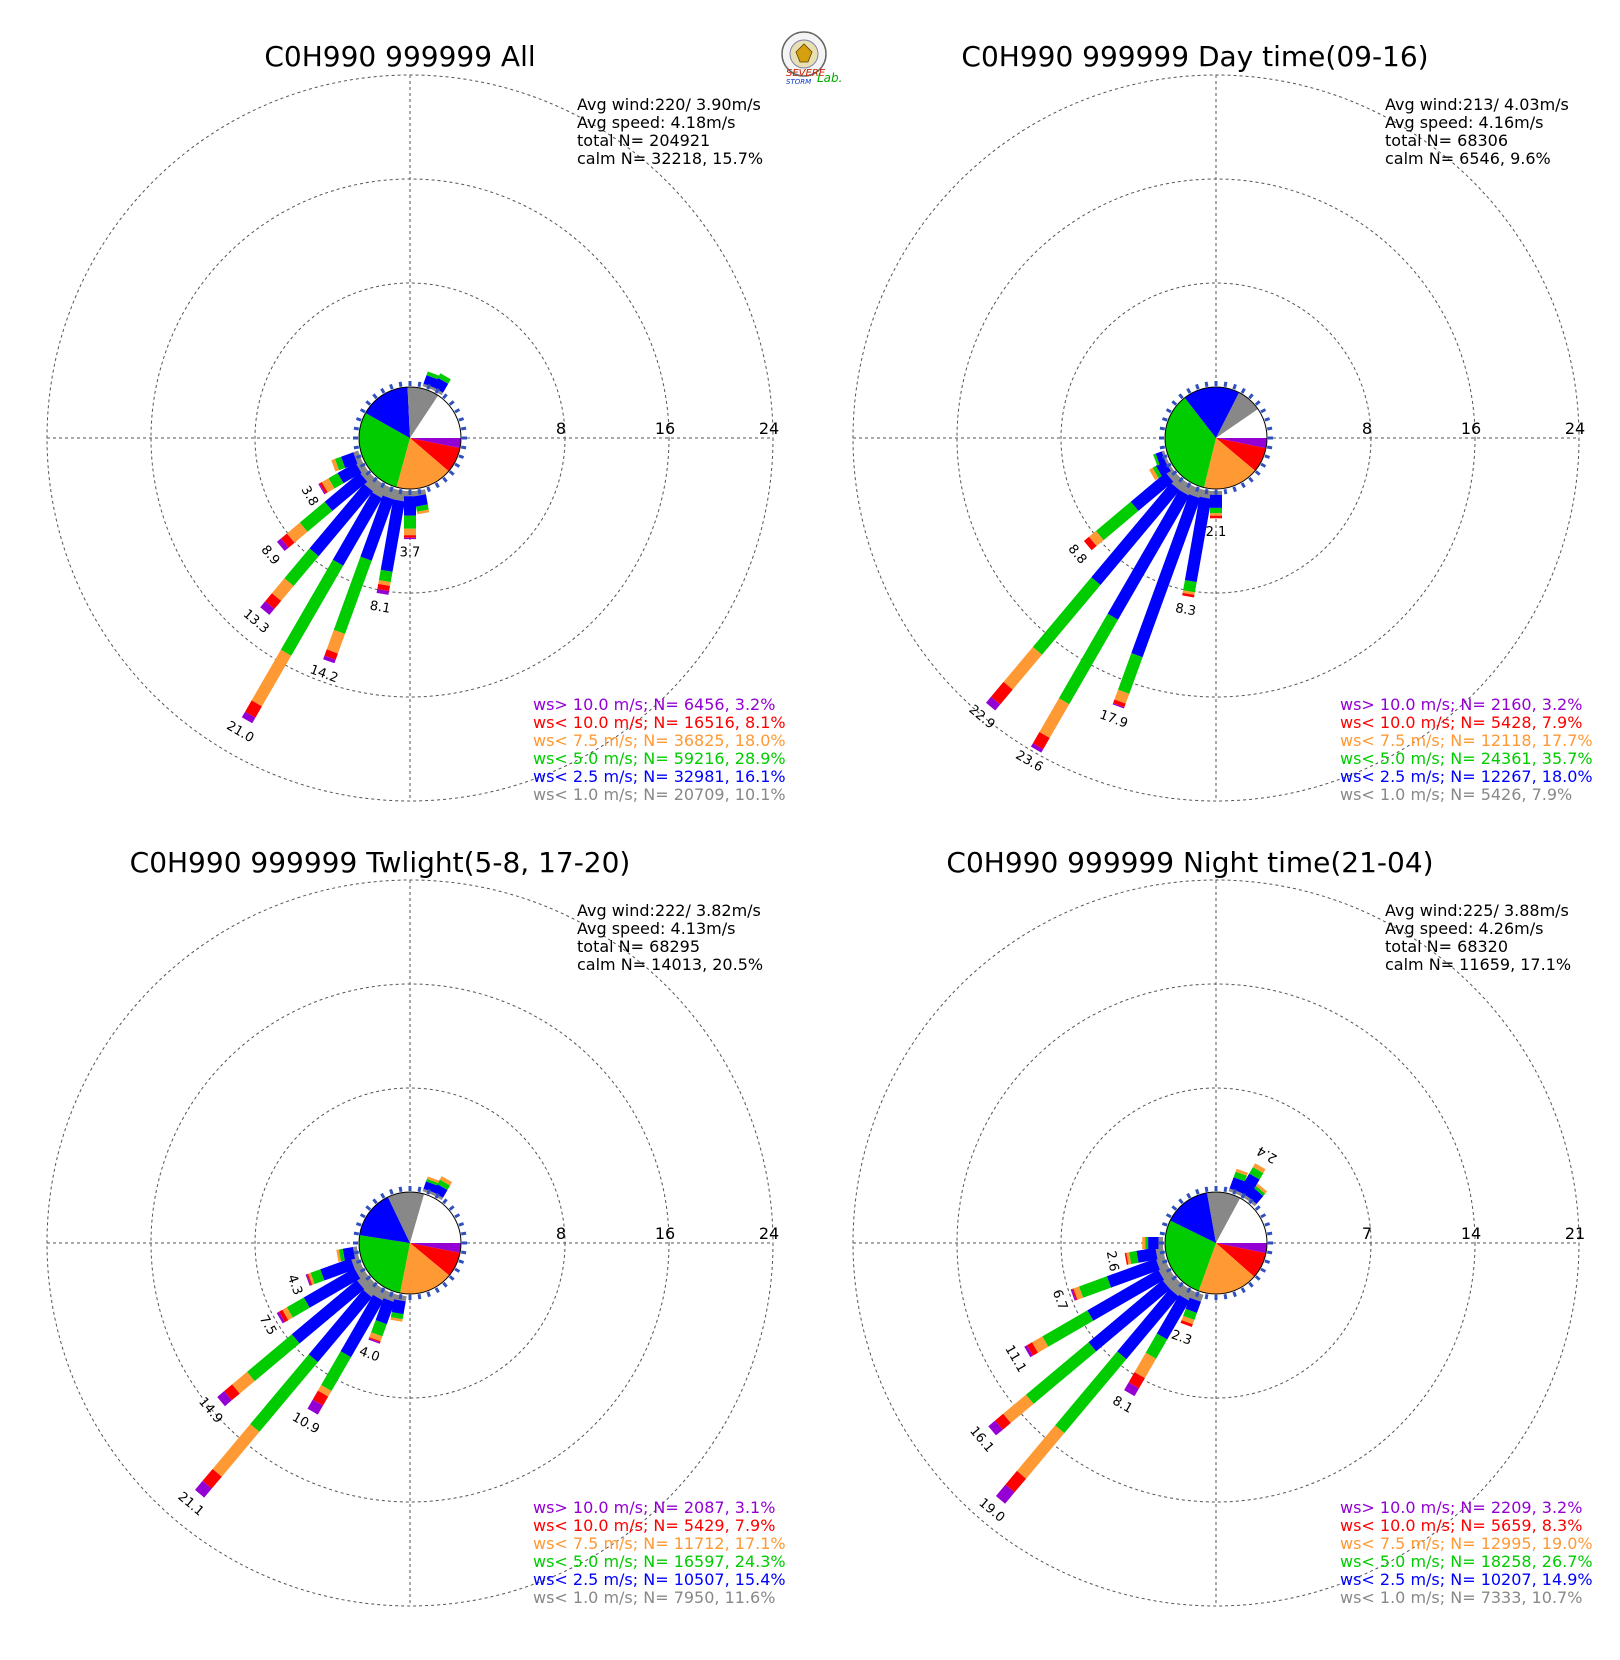 The width and height of the screenshot is (1620, 1660). Describe the element at coordinates (656, 928) in the screenshot. I see `avg-speed-text: Avg speed: 4.13m/s` at that location.